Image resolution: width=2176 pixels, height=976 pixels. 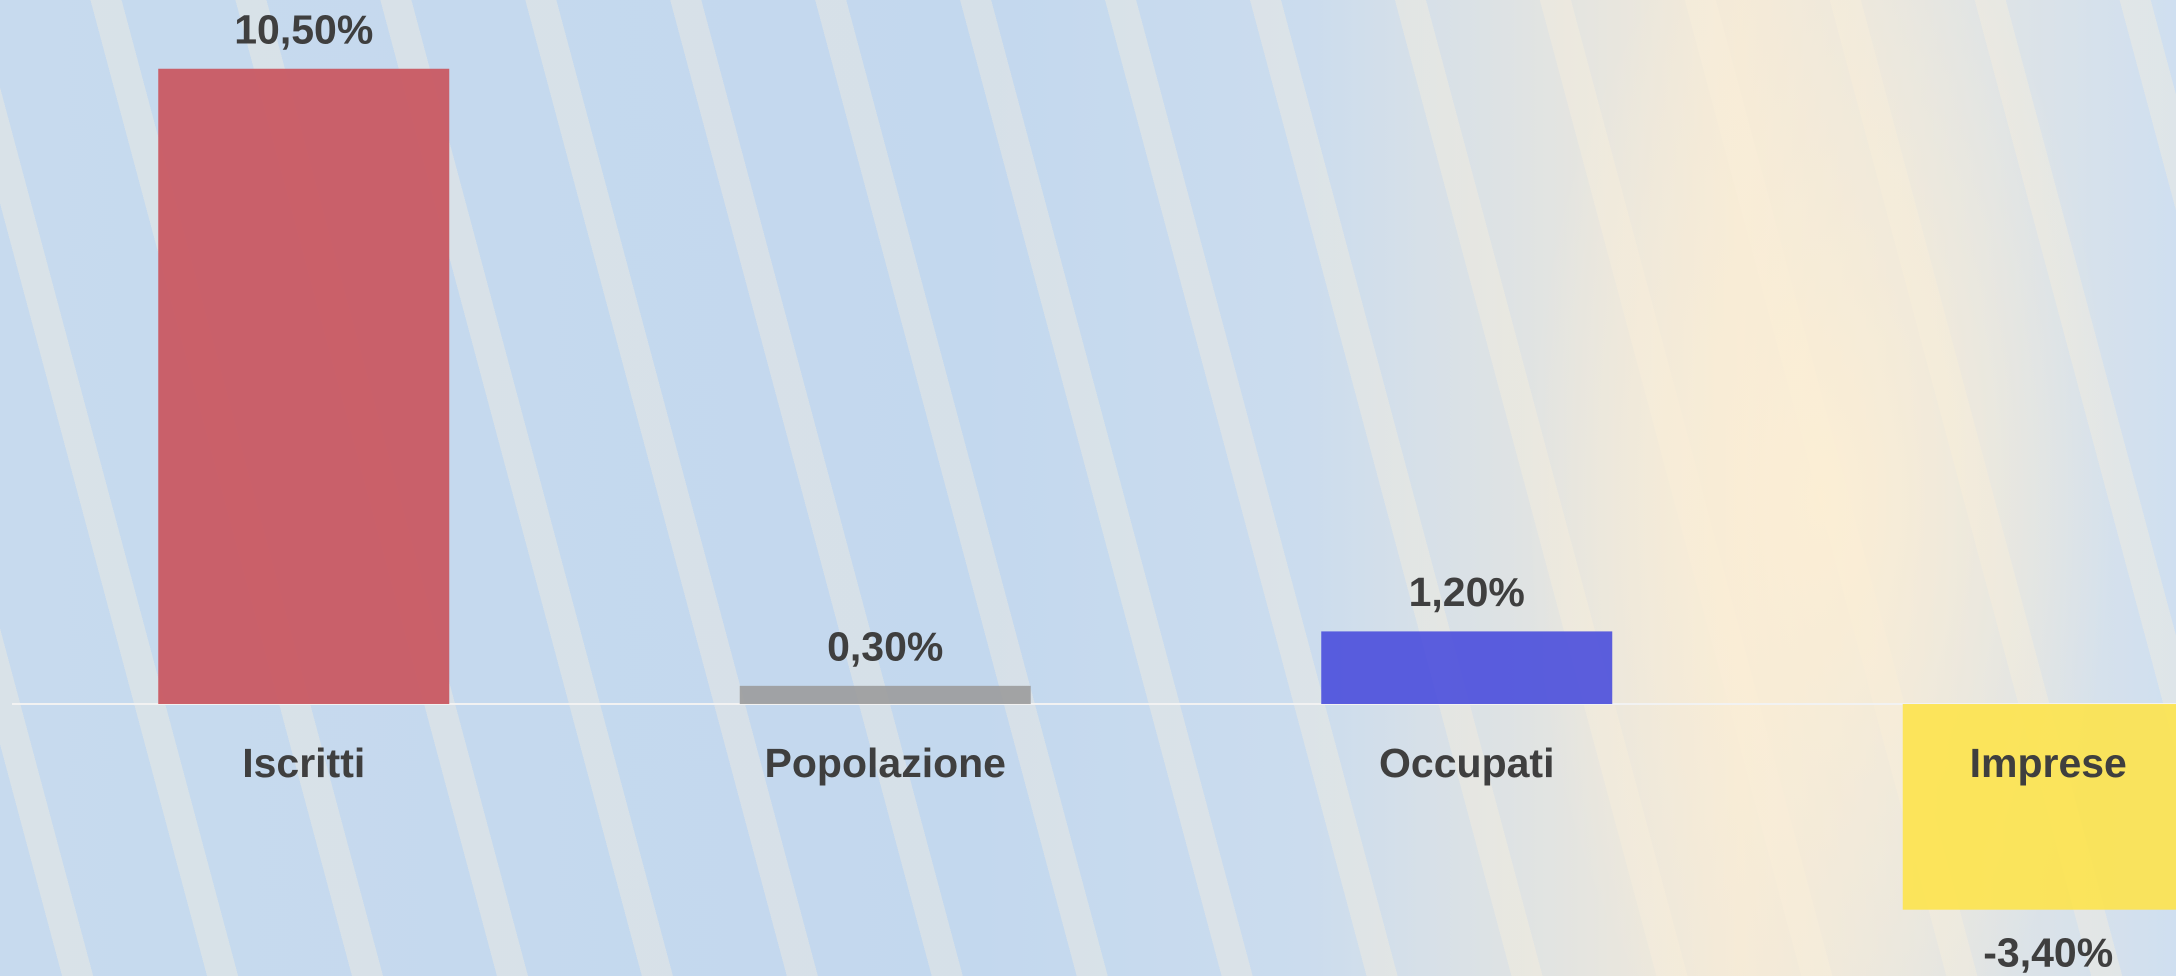 What do you see at coordinates (303, 30) in the screenshot?
I see `value-label: 10,50%` at bounding box center [303, 30].